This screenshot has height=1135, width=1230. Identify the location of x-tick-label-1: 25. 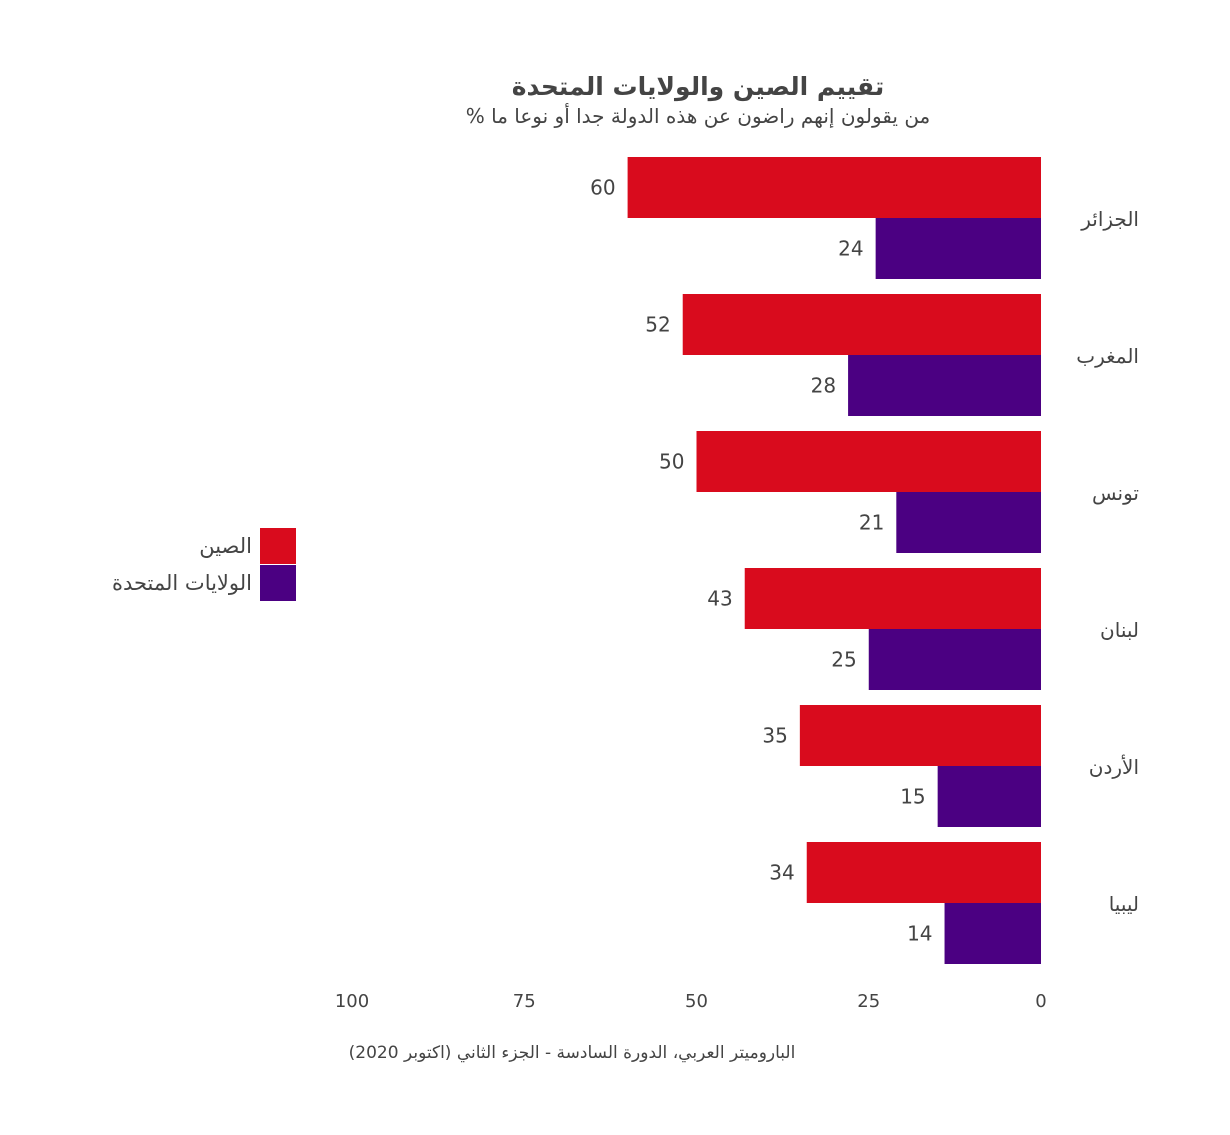
(868, 1001).